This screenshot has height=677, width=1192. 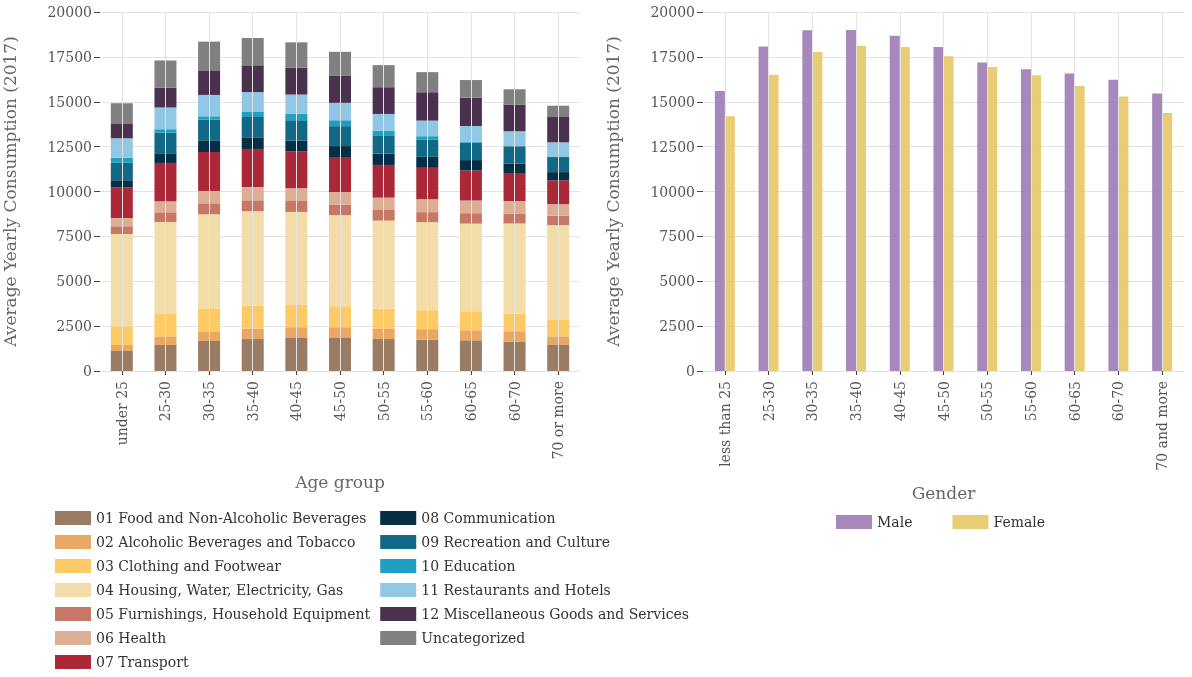 I want to click on x-axis-title: Age group, so click(x=339, y=481).